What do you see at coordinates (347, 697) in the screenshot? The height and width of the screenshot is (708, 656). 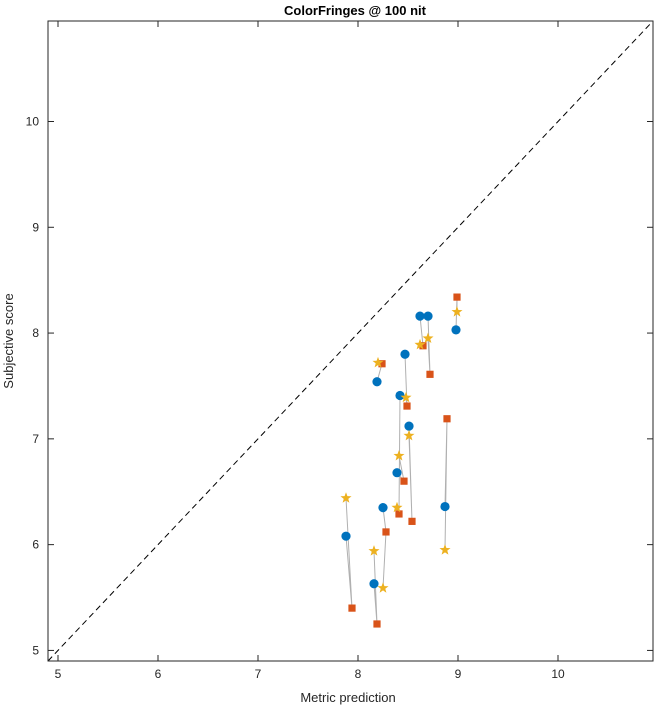 I see `x-axis-label: Metric prediction` at bounding box center [347, 697].